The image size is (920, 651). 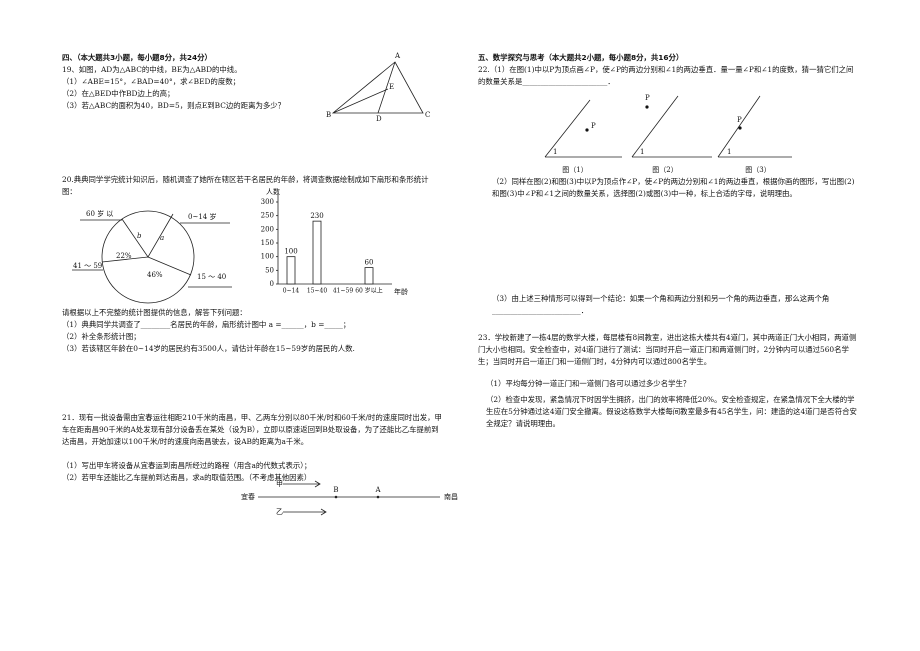 What do you see at coordinates (187, 465) in the screenshot?
I see `question-part: （1）写出甲车将设备从宜春运到南昌所经过的路程（用含a的代数式表示）；` at bounding box center [187, 465].